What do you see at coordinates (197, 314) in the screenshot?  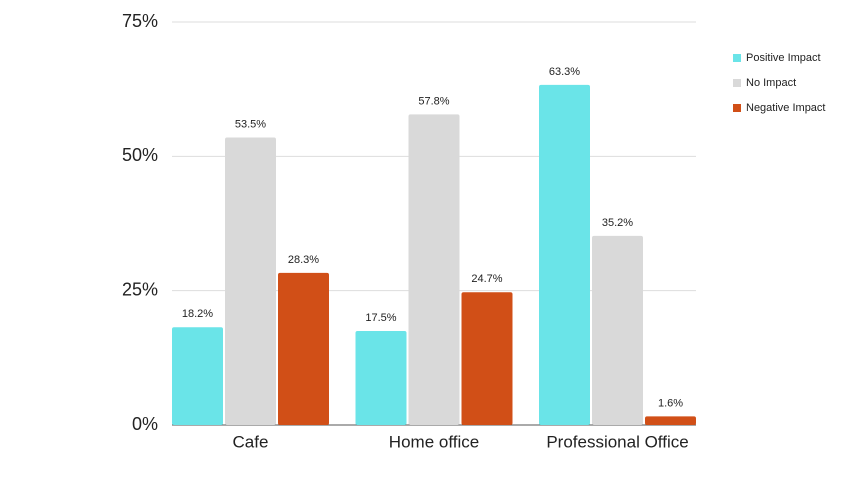 I see `value-label: 18.2%` at bounding box center [197, 314].